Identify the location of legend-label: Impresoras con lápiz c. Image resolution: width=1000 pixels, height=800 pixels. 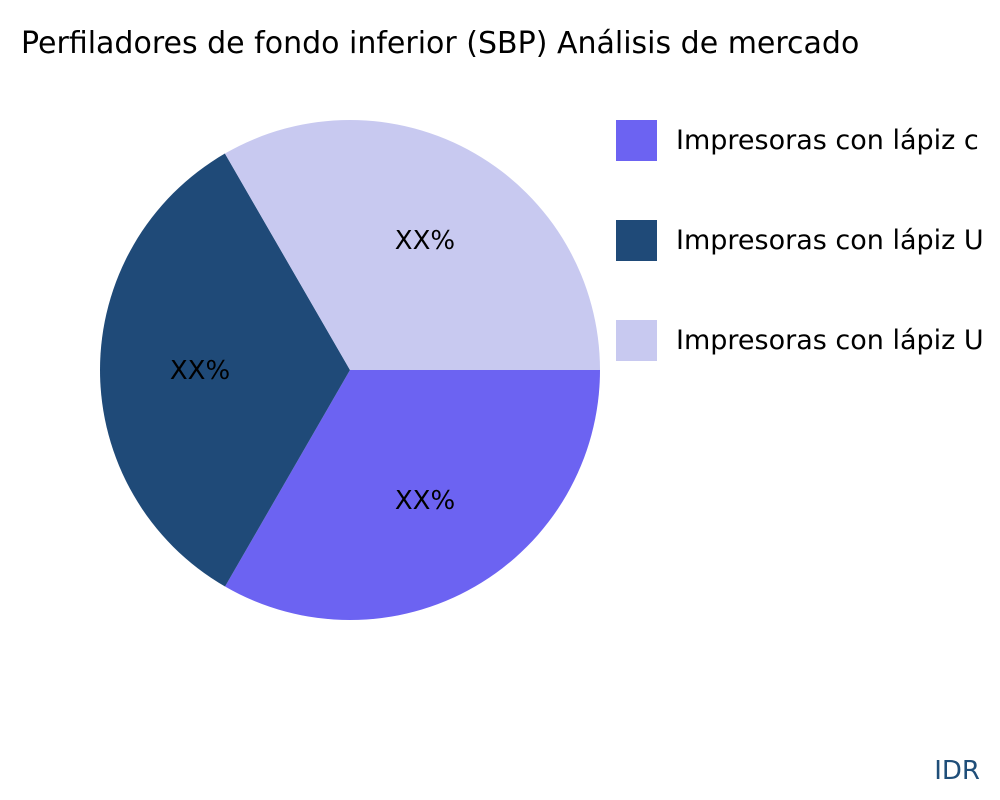
(827, 140).